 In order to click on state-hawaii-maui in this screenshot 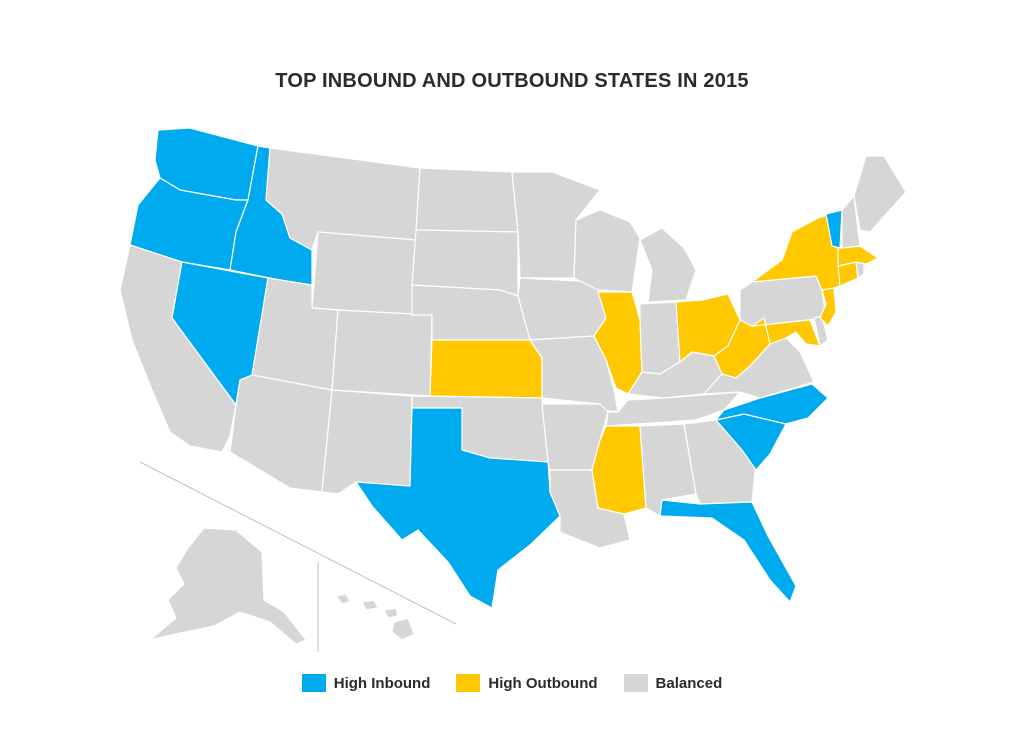, I will do `click(391, 613)`.